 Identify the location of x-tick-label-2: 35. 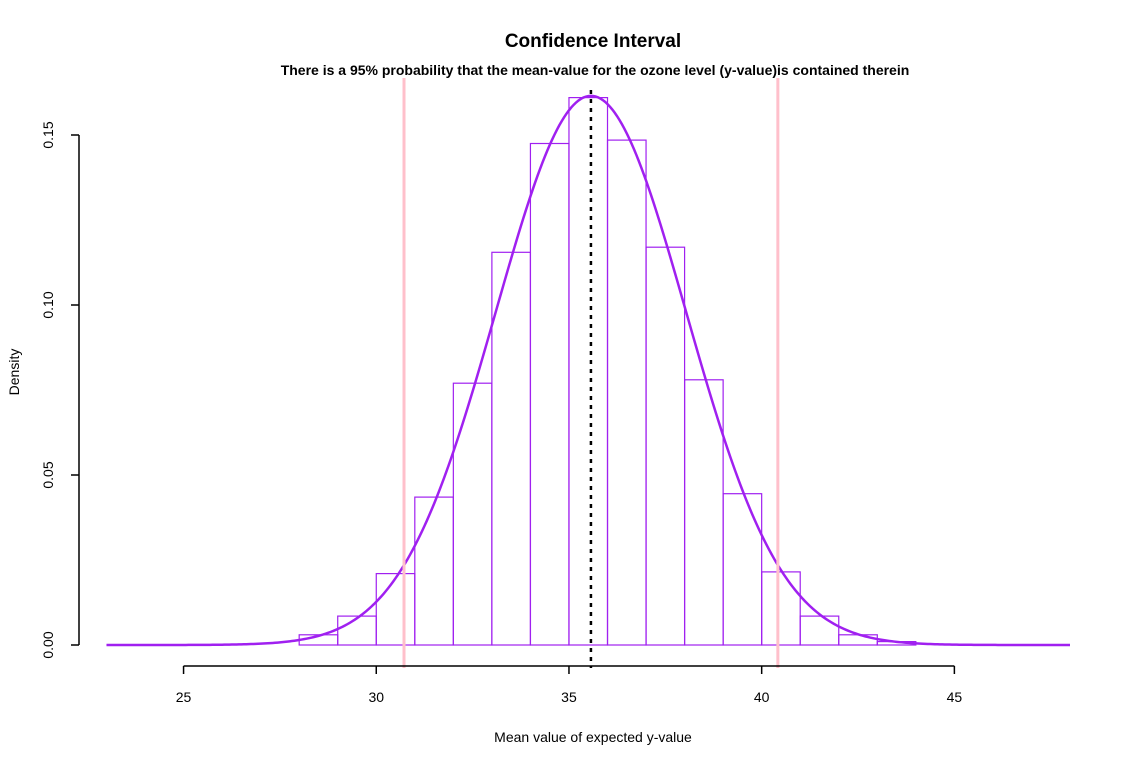
(569, 697).